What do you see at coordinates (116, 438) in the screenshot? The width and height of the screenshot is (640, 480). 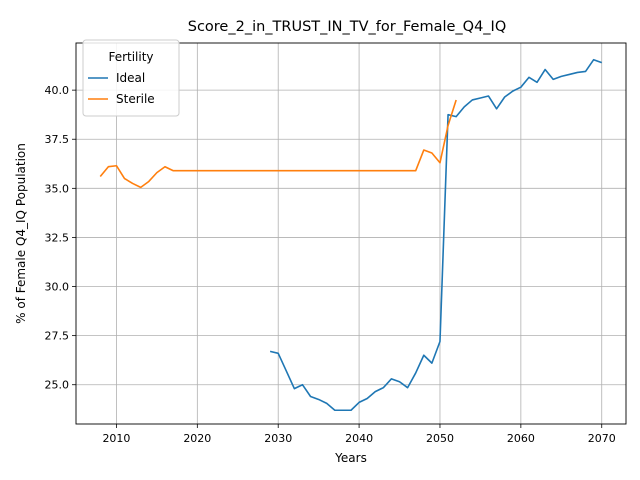 I see `x-tick-label: 2010` at bounding box center [116, 438].